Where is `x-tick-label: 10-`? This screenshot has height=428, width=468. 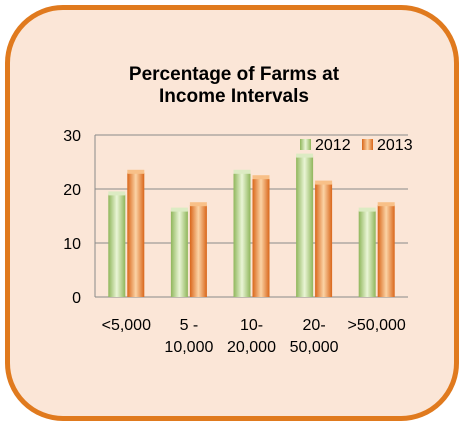
x-tick-label: 10- is located at coordinates (251, 325).